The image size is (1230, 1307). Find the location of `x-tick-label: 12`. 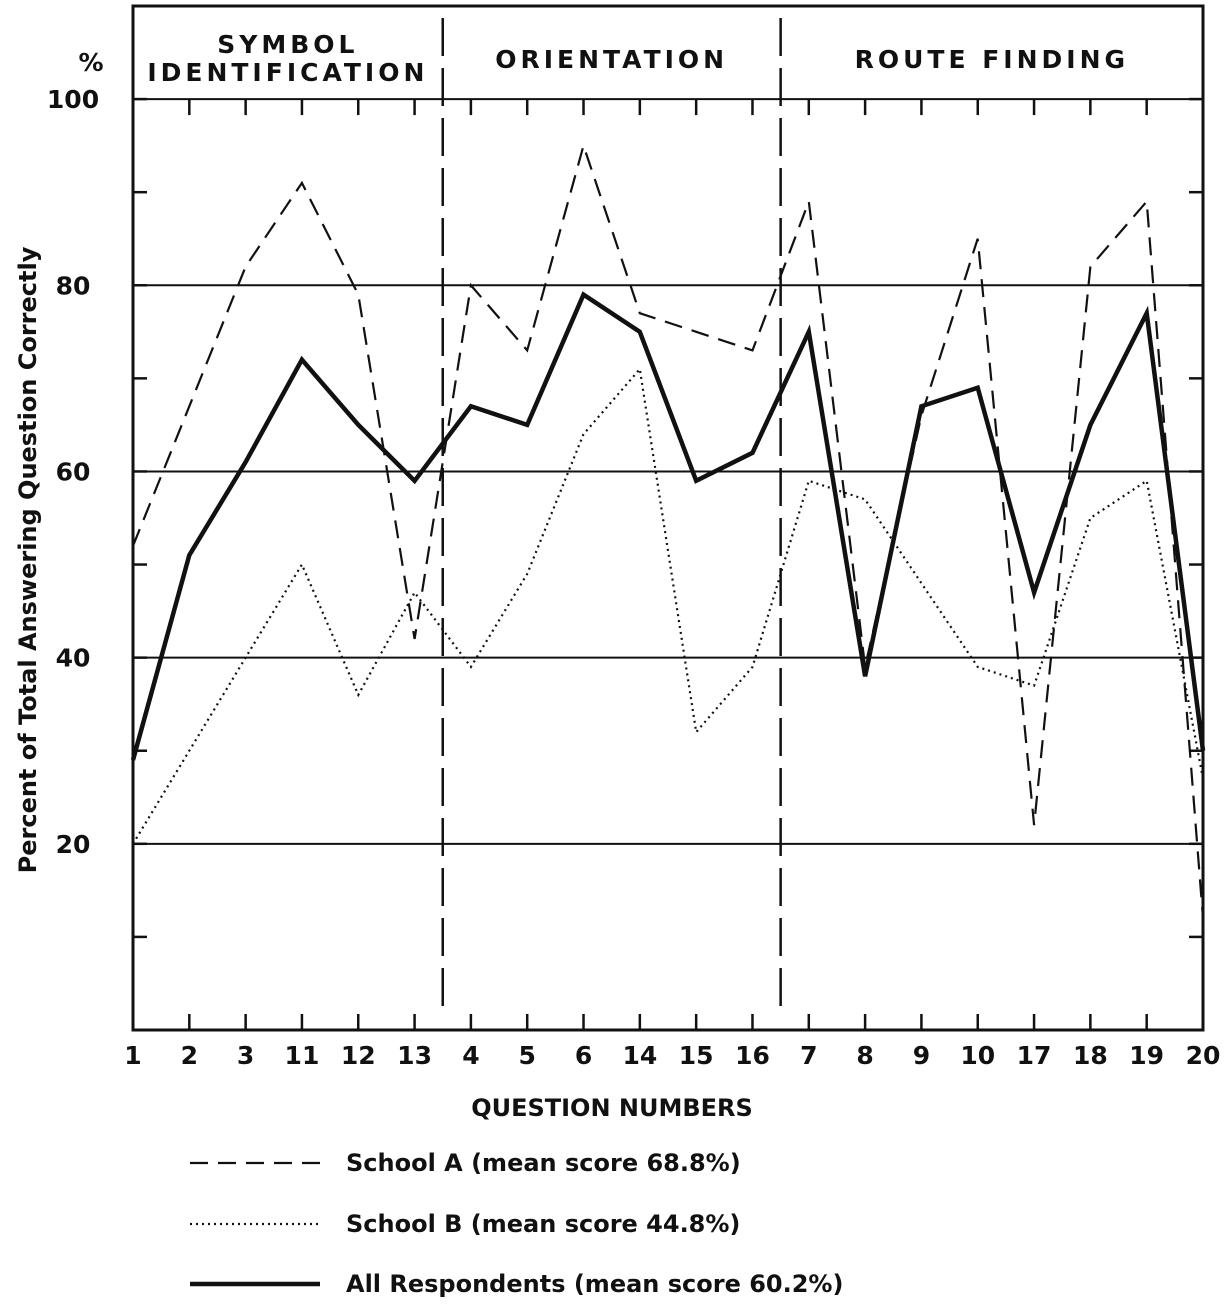

x-tick-label: 12 is located at coordinates (358, 1055).